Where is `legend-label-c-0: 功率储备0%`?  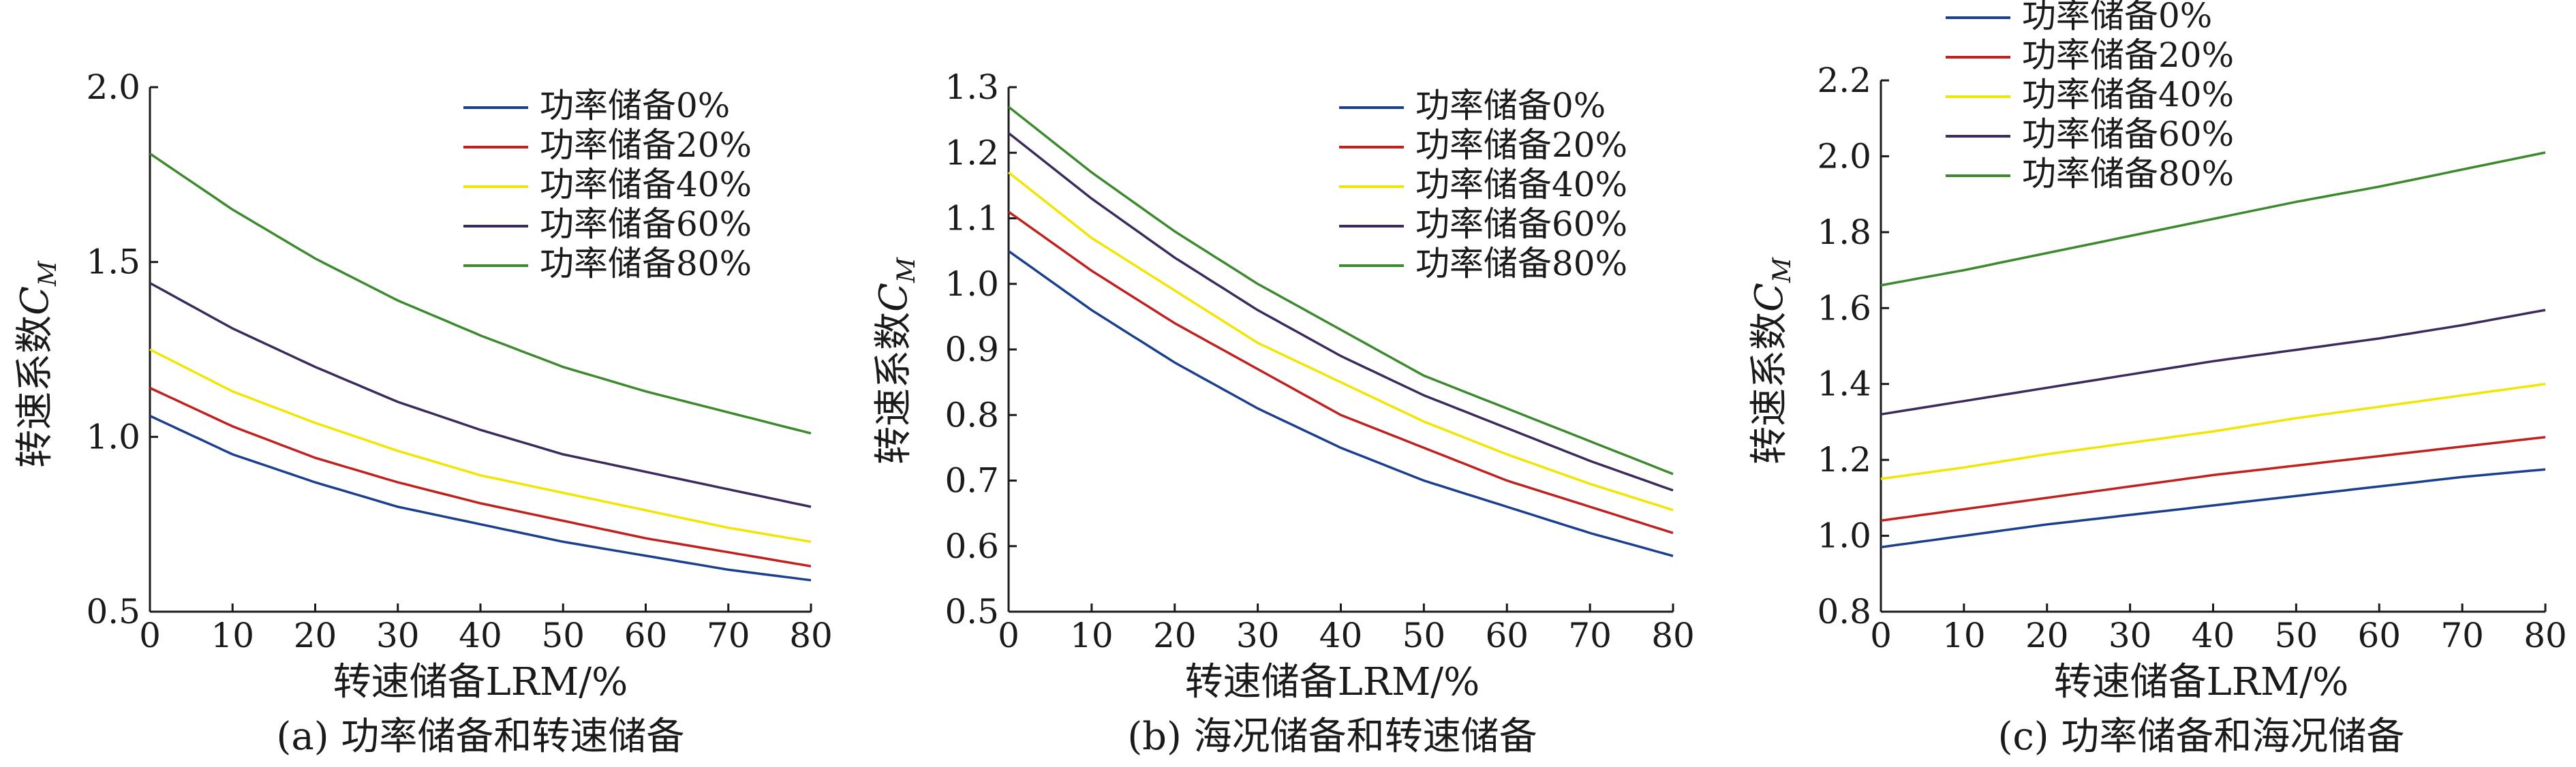
legend-label-c-0: 功率储备0% is located at coordinates (2117, 18).